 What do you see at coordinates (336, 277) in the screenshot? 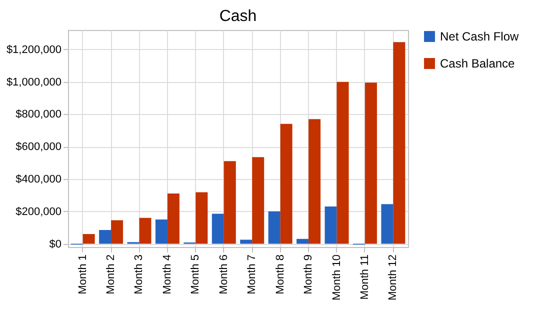
I see `x-tick-label: Month 10` at bounding box center [336, 277].